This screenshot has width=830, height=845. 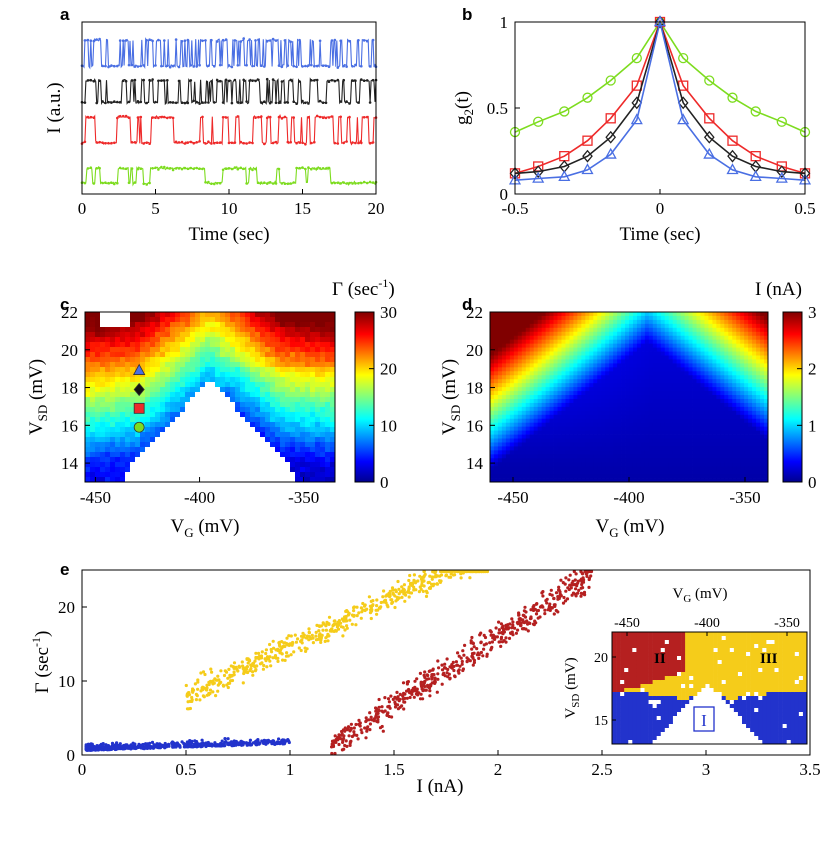 What do you see at coordinates (515, 208) in the screenshot?
I see `panel-b-xtick-label: -0.5` at bounding box center [515, 208].